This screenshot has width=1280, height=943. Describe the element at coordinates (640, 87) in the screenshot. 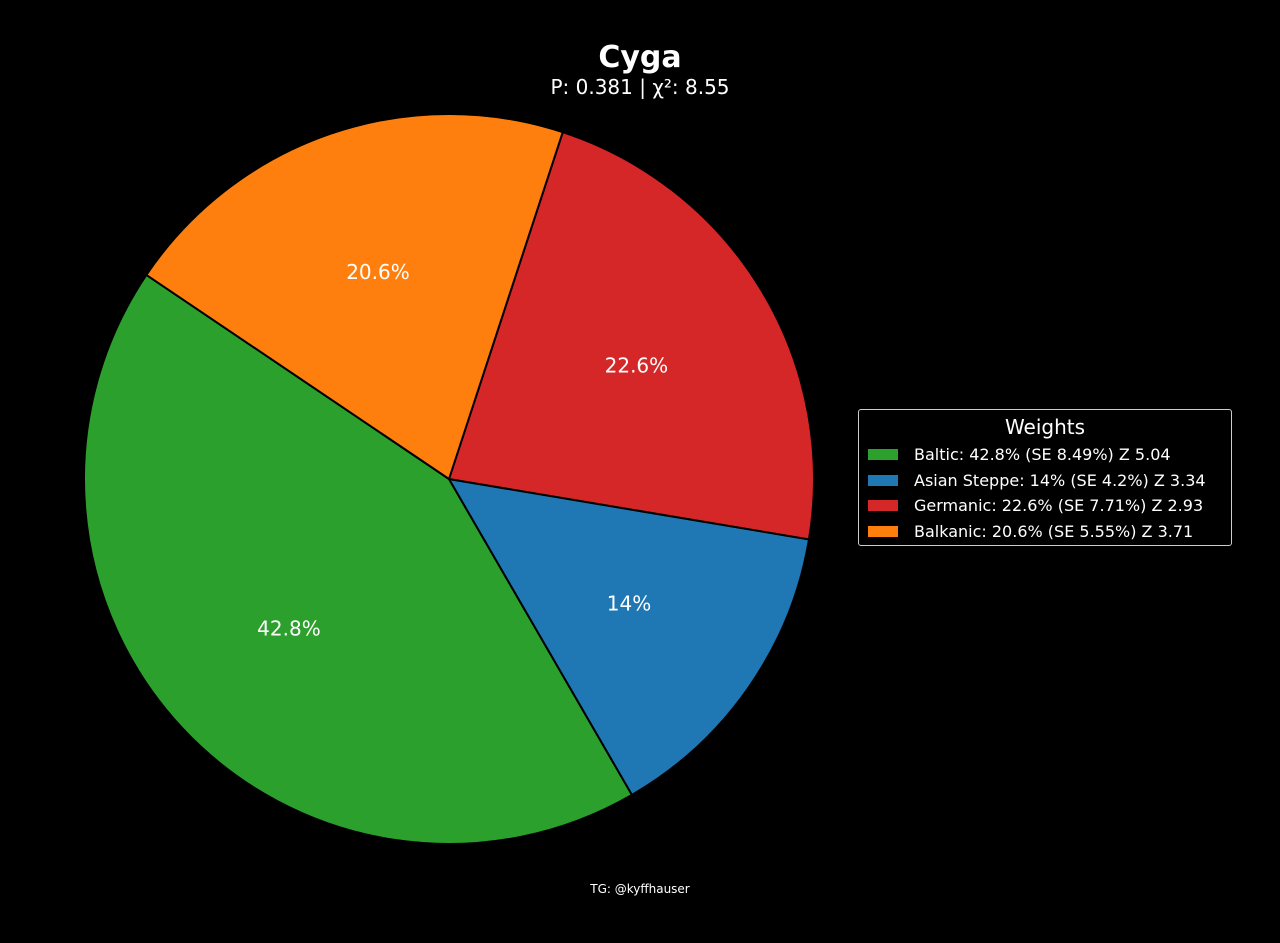

I see `chart-subtitle: P: 0.381 | χ²: 8.55` at that location.